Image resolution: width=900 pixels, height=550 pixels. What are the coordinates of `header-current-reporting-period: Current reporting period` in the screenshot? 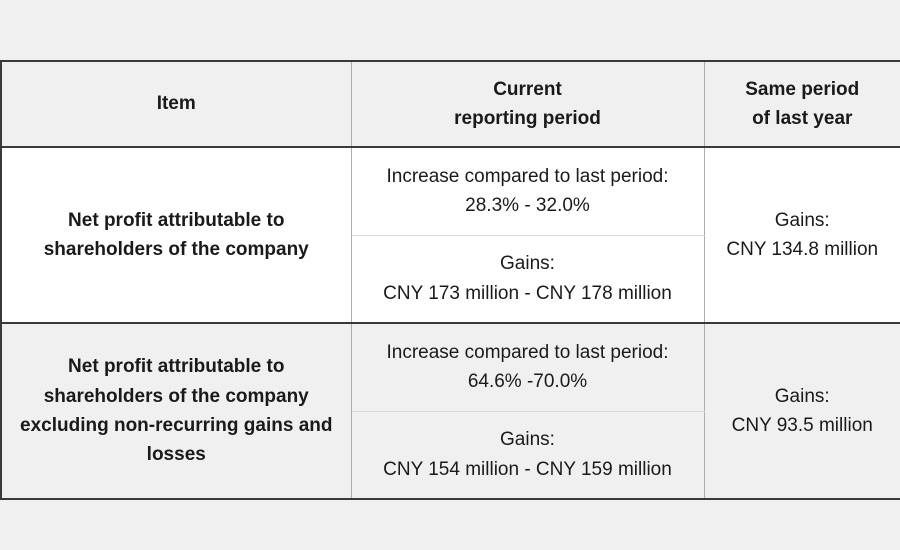 It's located at (528, 104).